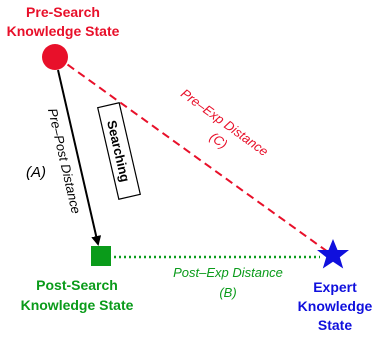  What do you see at coordinates (77, 305) in the screenshot?
I see `post-search-label-line2: Knowledge State` at bounding box center [77, 305].